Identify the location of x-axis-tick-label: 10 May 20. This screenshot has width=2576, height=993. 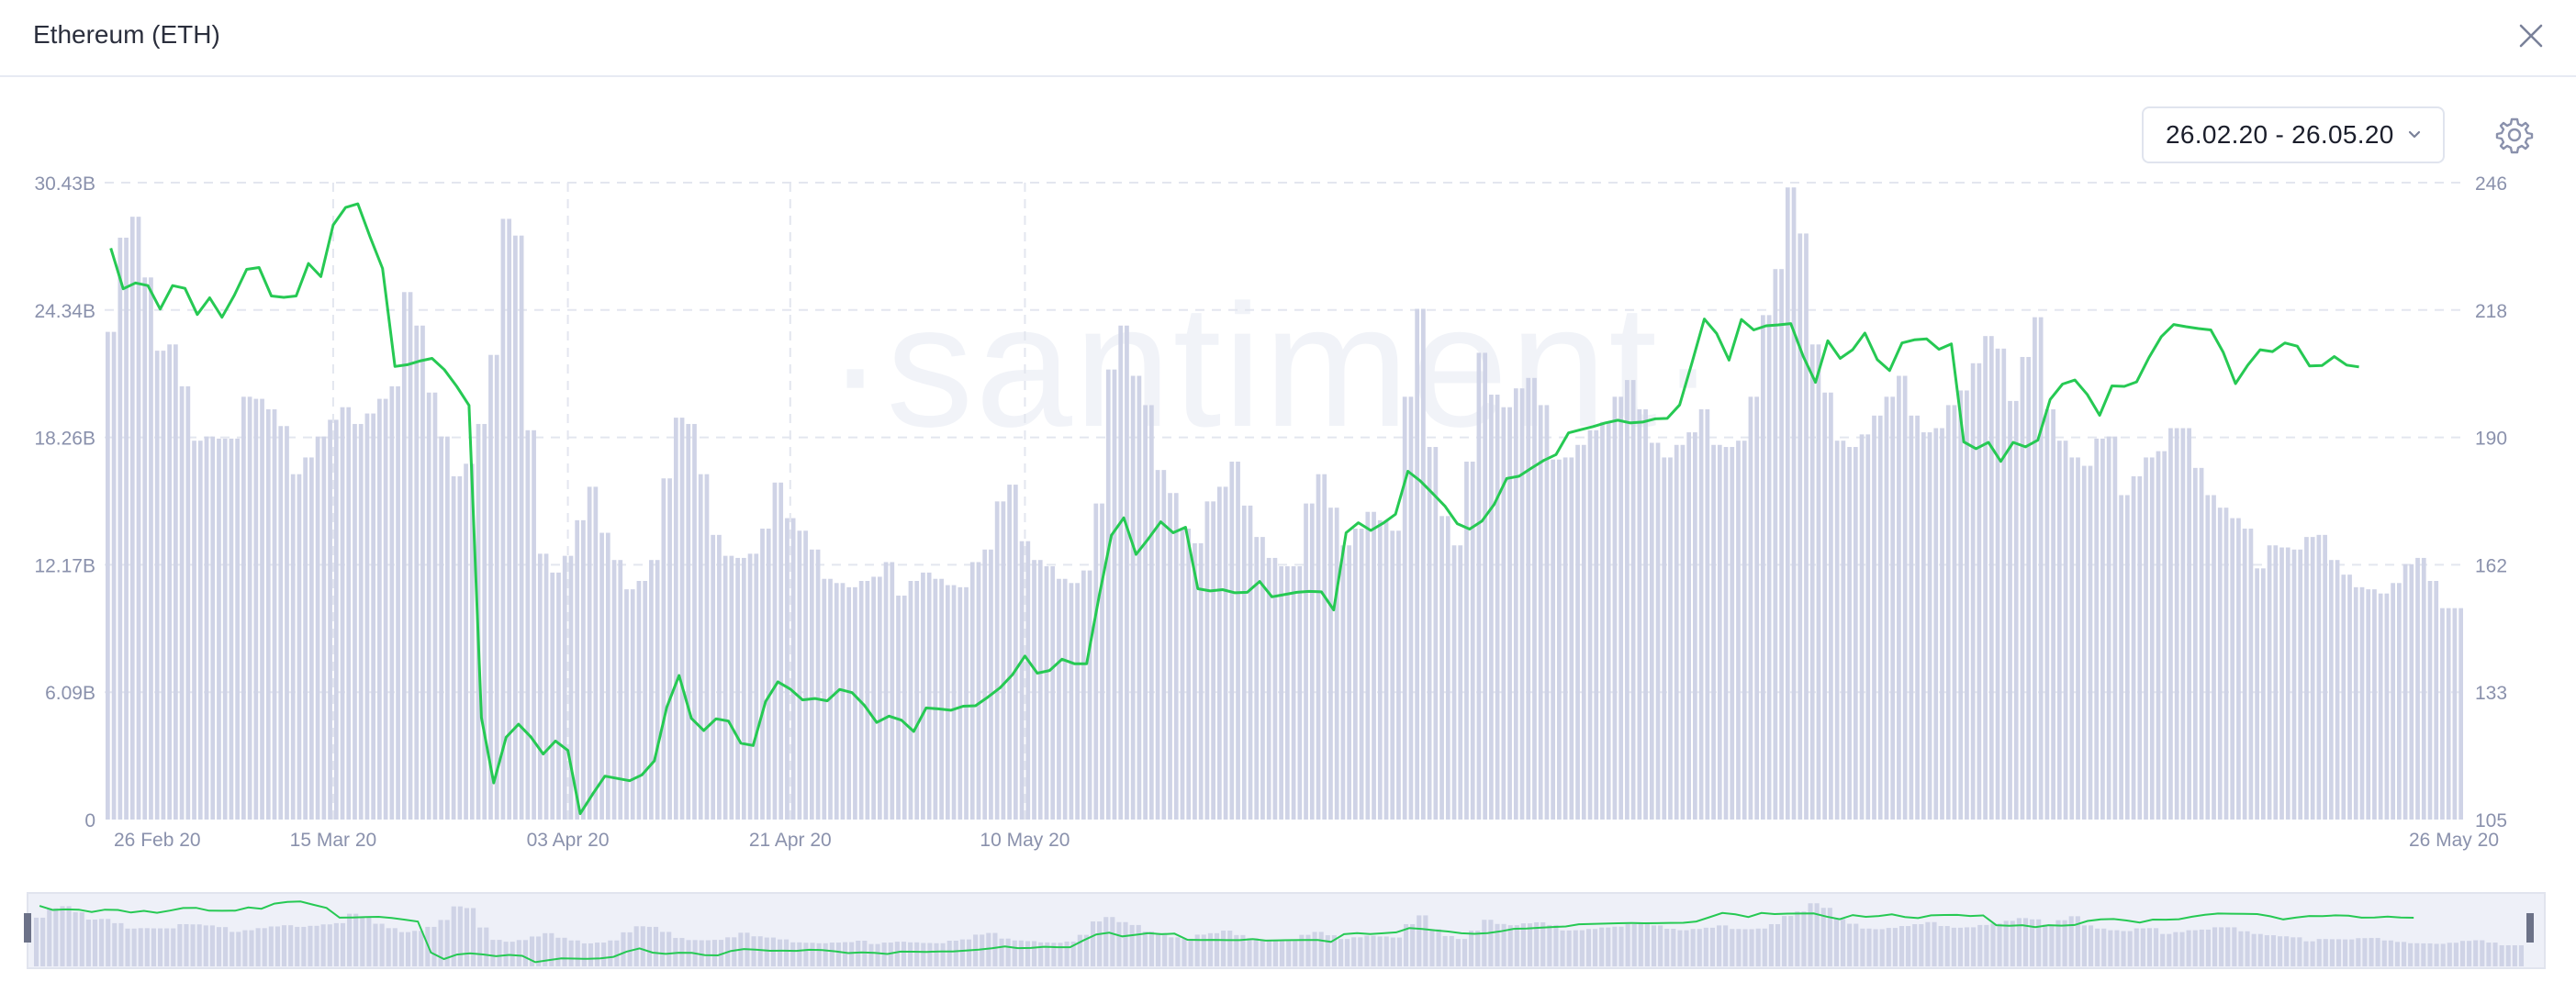
(1025, 840).